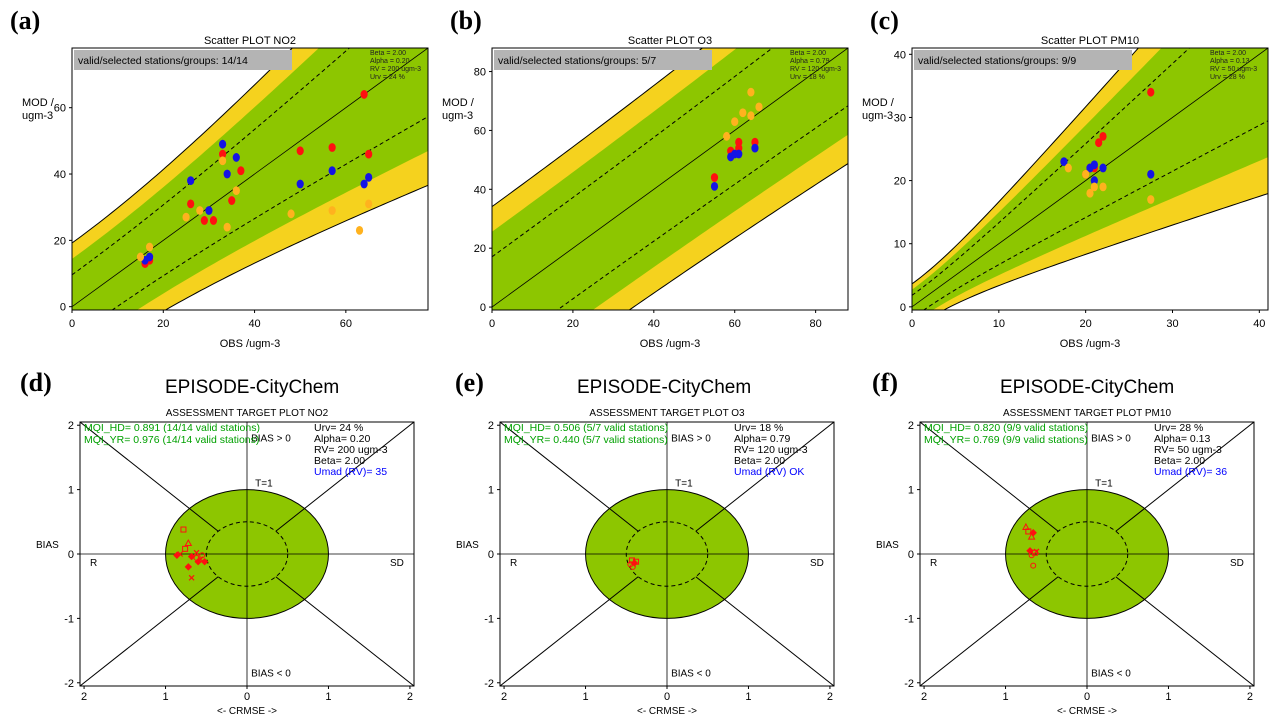  What do you see at coordinates (60, 175) in the screenshot?
I see `y-tick-label: 40` at bounding box center [60, 175].